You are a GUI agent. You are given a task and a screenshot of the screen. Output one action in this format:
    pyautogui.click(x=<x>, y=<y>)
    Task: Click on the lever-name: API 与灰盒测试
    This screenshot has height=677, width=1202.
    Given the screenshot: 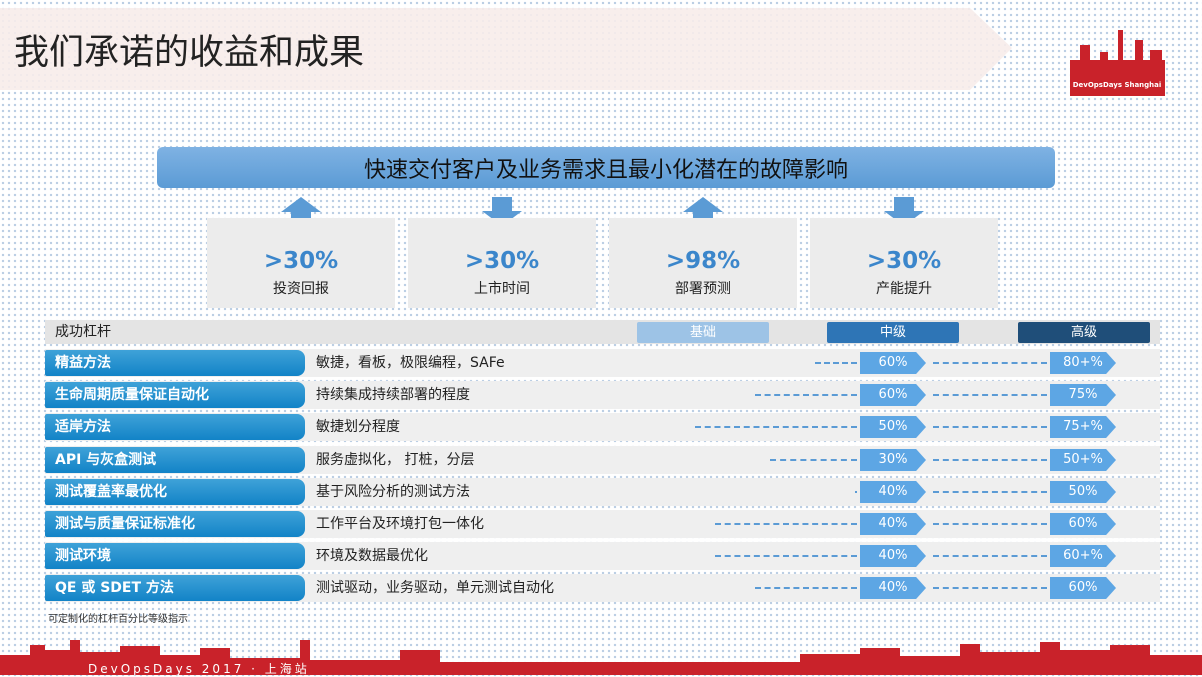 What is the action you would take?
    pyautogui.click(x=175, y=460)
    